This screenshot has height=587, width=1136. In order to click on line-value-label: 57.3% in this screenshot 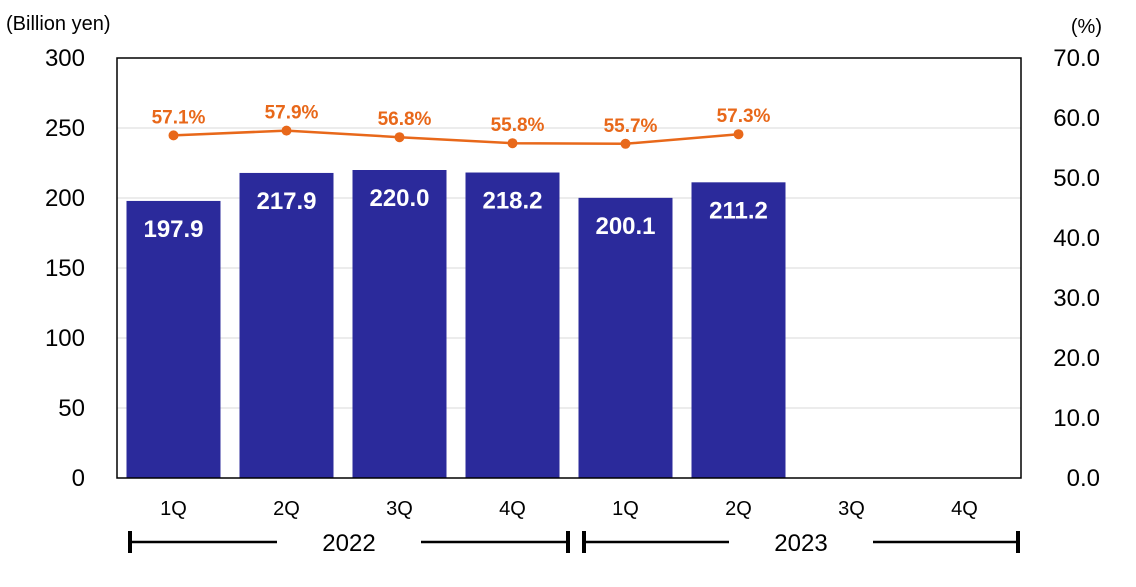, I will do `click(744, 116)`.